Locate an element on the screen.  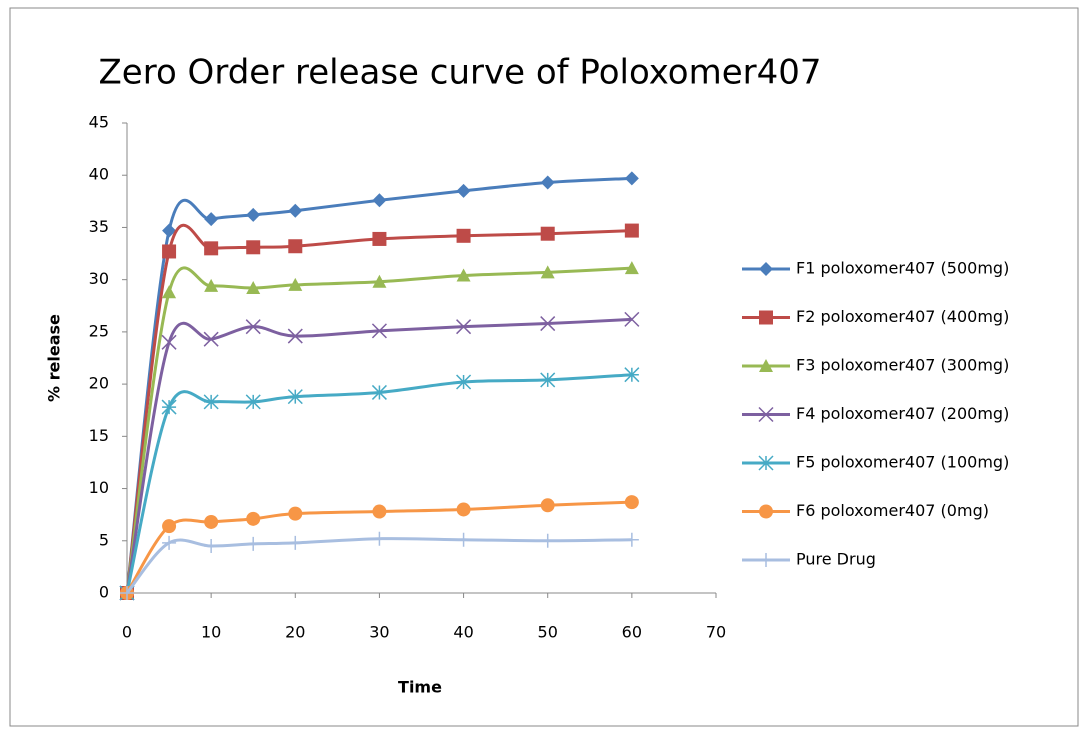
x-tick-label: 40 is located at coordinates (463, 632).